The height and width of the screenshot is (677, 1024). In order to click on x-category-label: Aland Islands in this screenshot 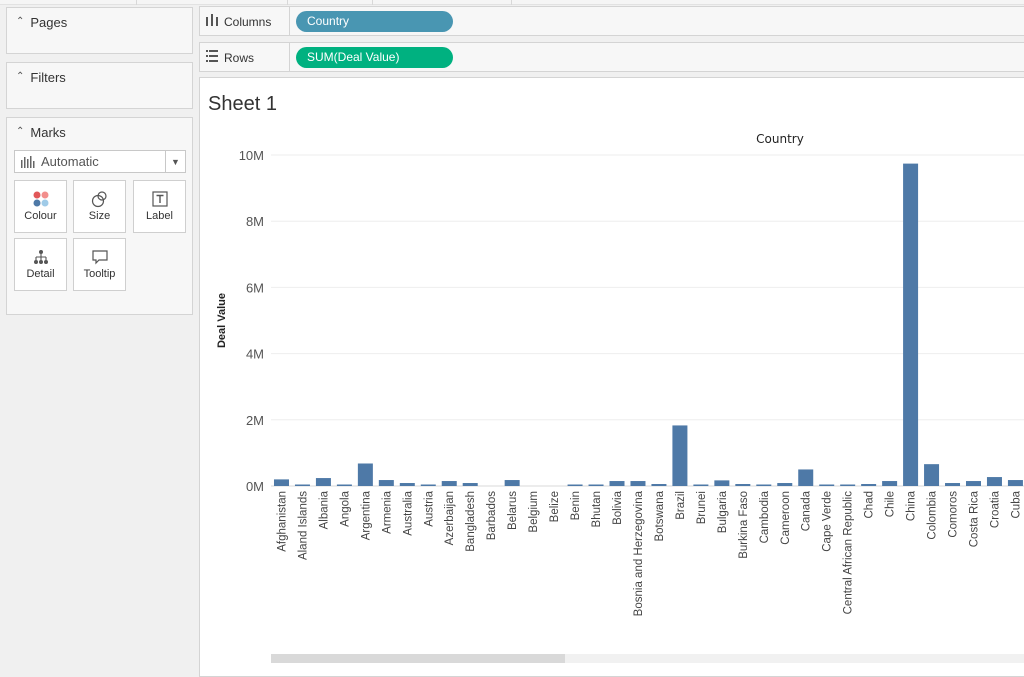, I will do `click(303, 525)`.